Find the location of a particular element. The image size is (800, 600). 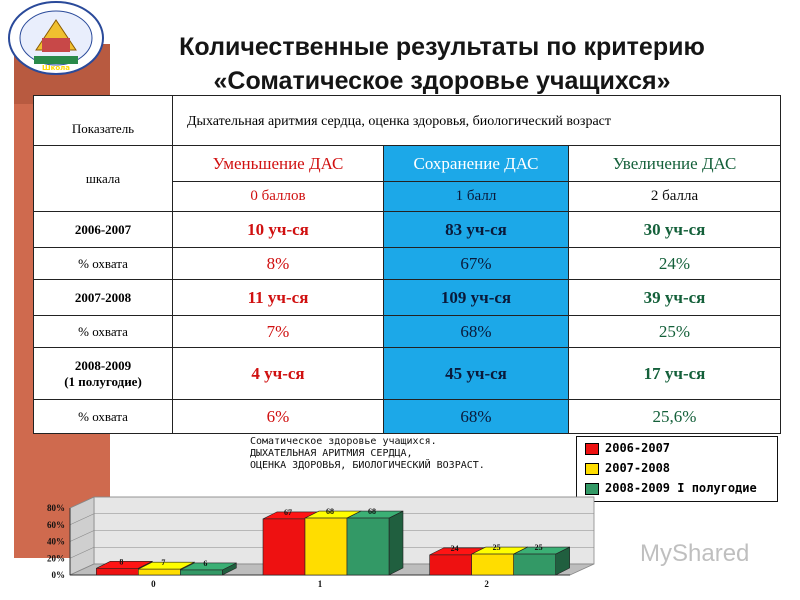

pct-cell: 7% is located at coordinates (278, 331).